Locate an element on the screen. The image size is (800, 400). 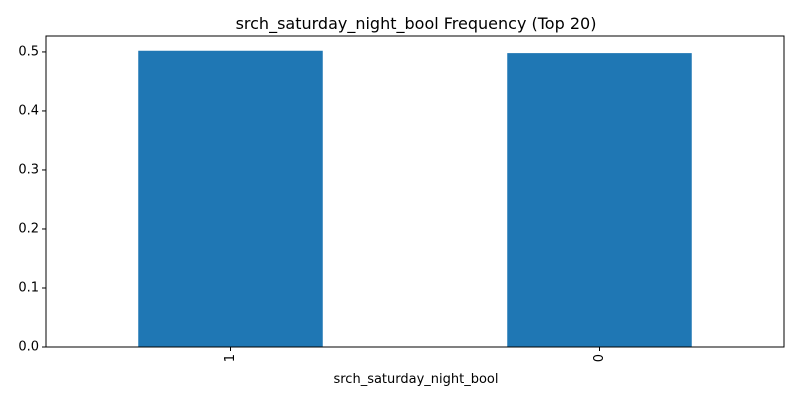
y-tick-label: 0.0 is located at coordinates (28, 347).